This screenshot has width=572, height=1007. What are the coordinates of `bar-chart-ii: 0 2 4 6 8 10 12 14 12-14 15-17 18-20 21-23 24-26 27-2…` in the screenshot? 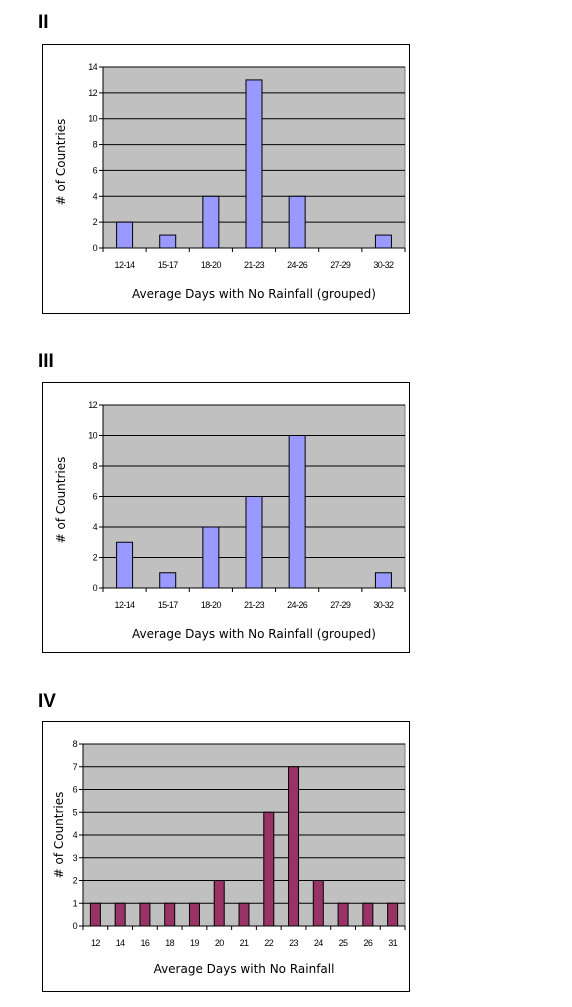 It's located at (230, 181).